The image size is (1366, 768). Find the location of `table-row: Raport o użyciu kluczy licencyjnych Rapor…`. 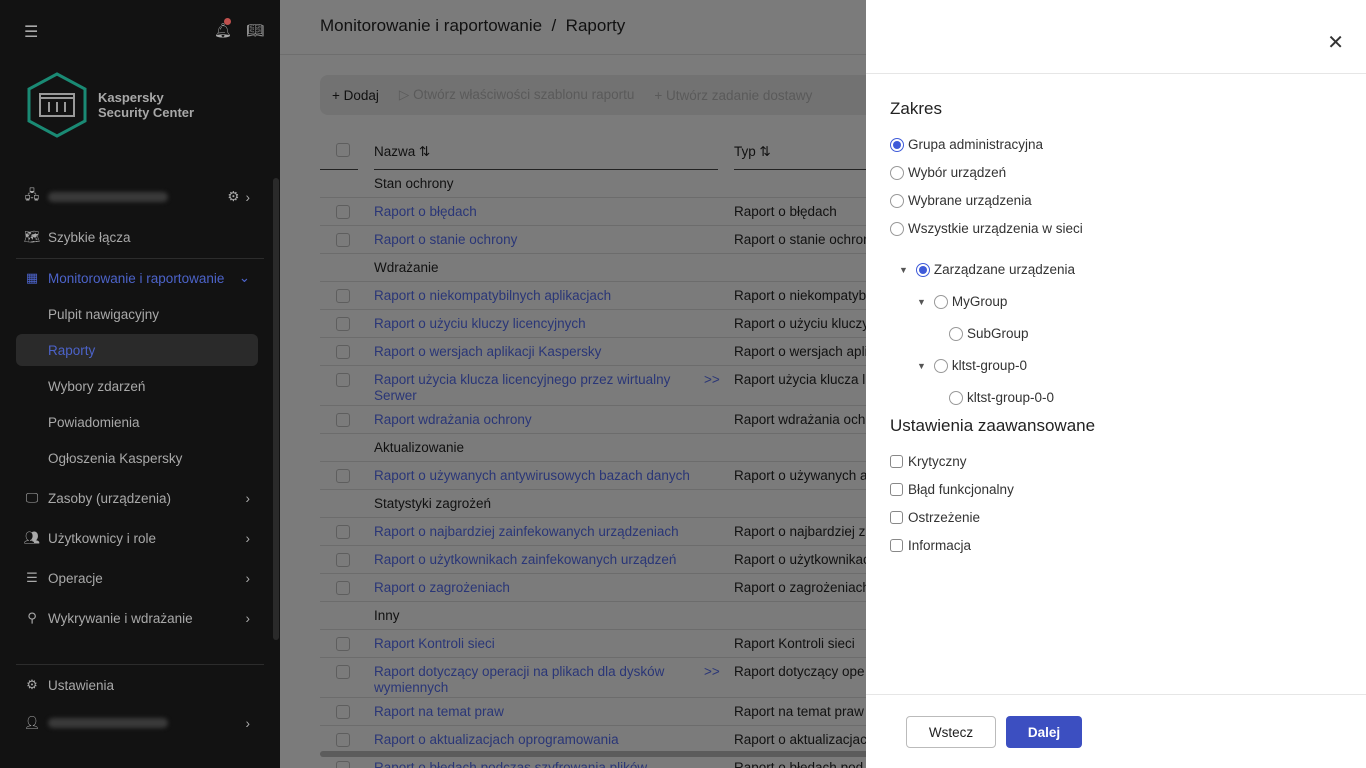

table-row: Raport o użyciu kluczy licencyjnych Rapor… is located at coordinates (593, 324).